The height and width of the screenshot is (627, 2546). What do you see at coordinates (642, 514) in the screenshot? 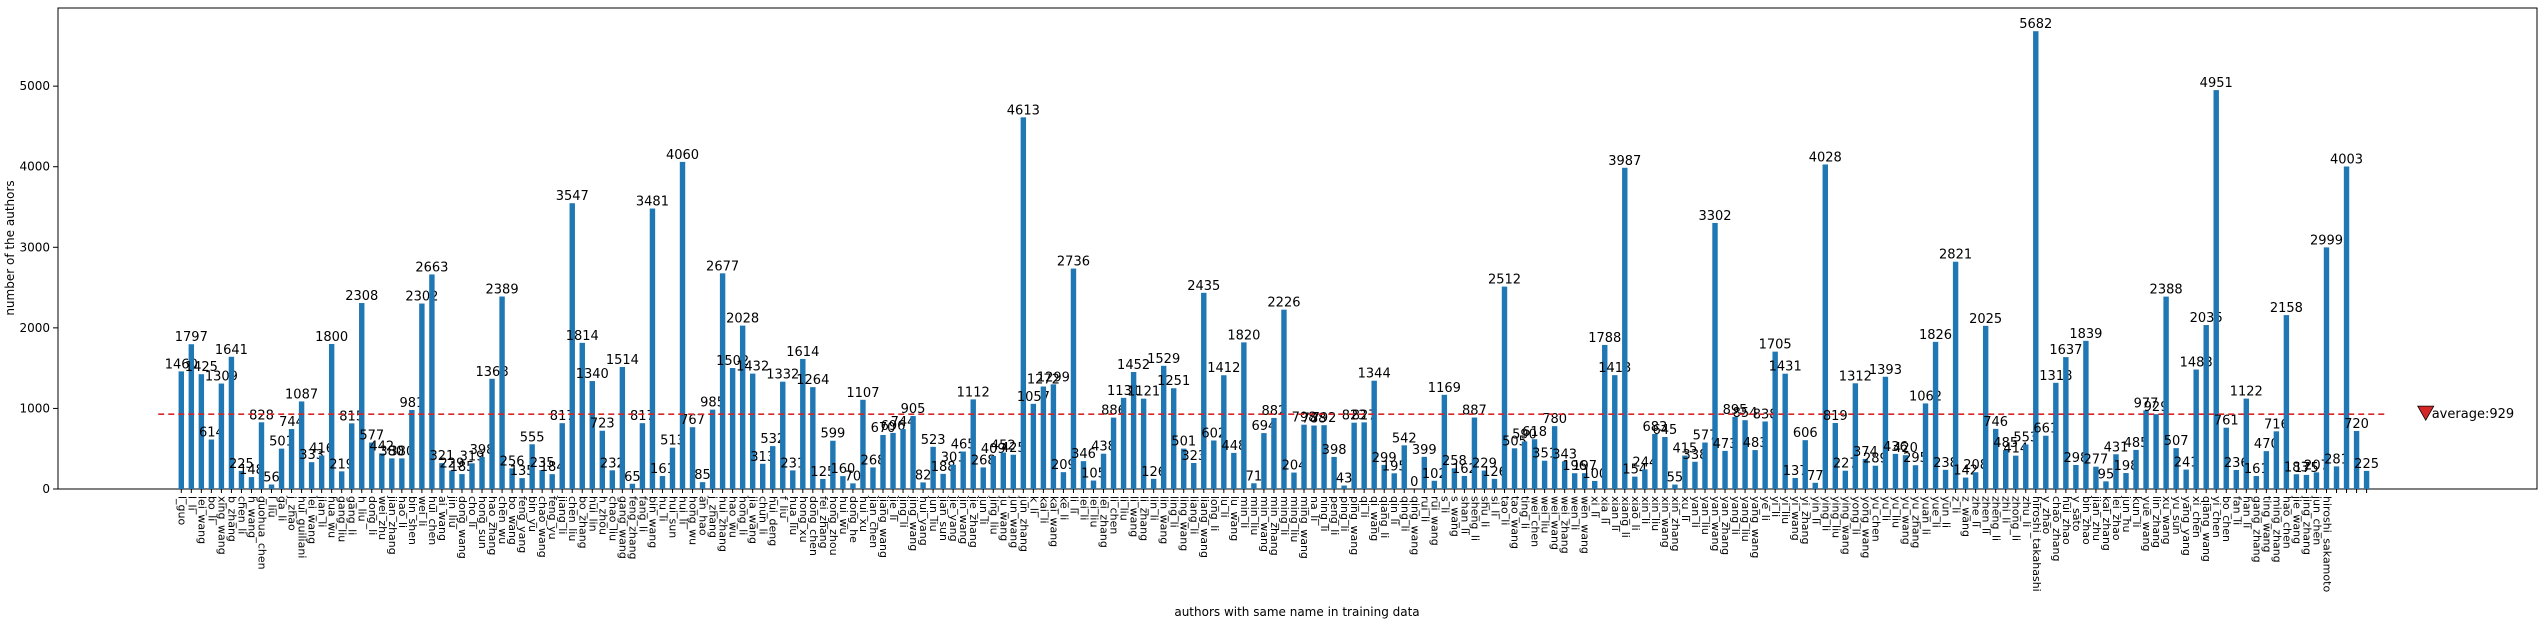
I see `x-tick-label: fang_li` at bounding box center [642, 514].